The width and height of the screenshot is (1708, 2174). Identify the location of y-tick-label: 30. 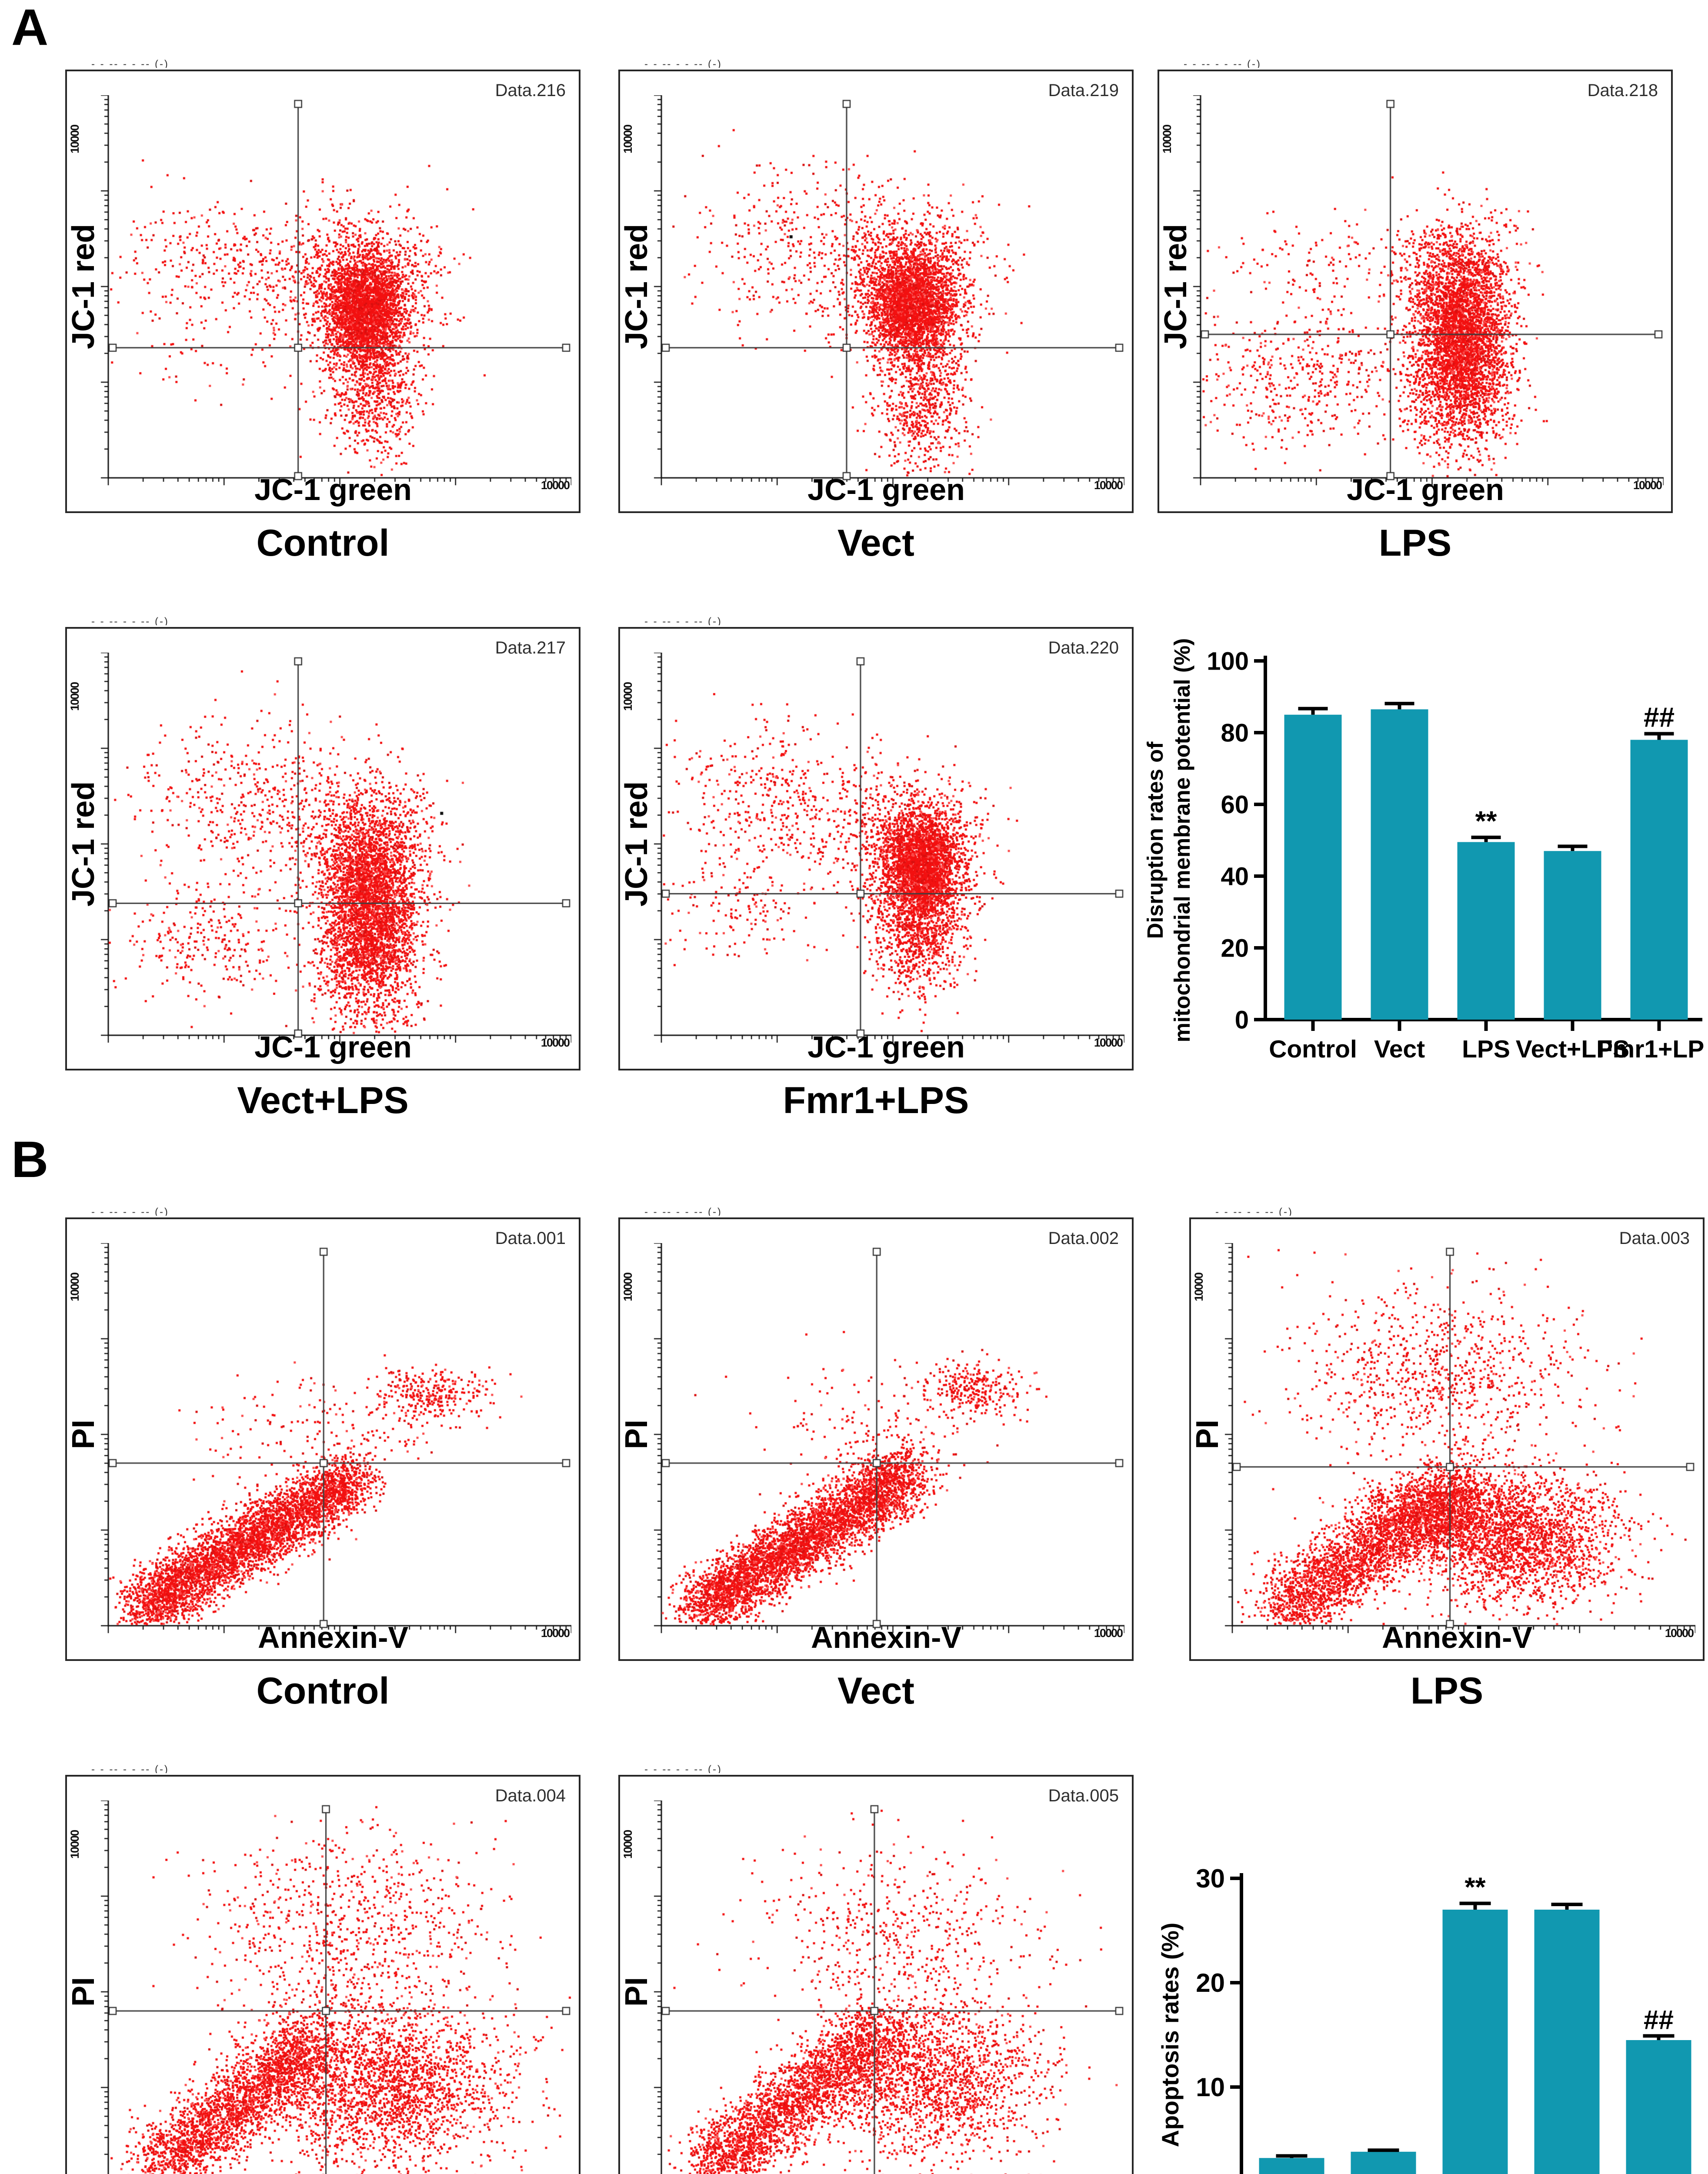
(1210, 1878).